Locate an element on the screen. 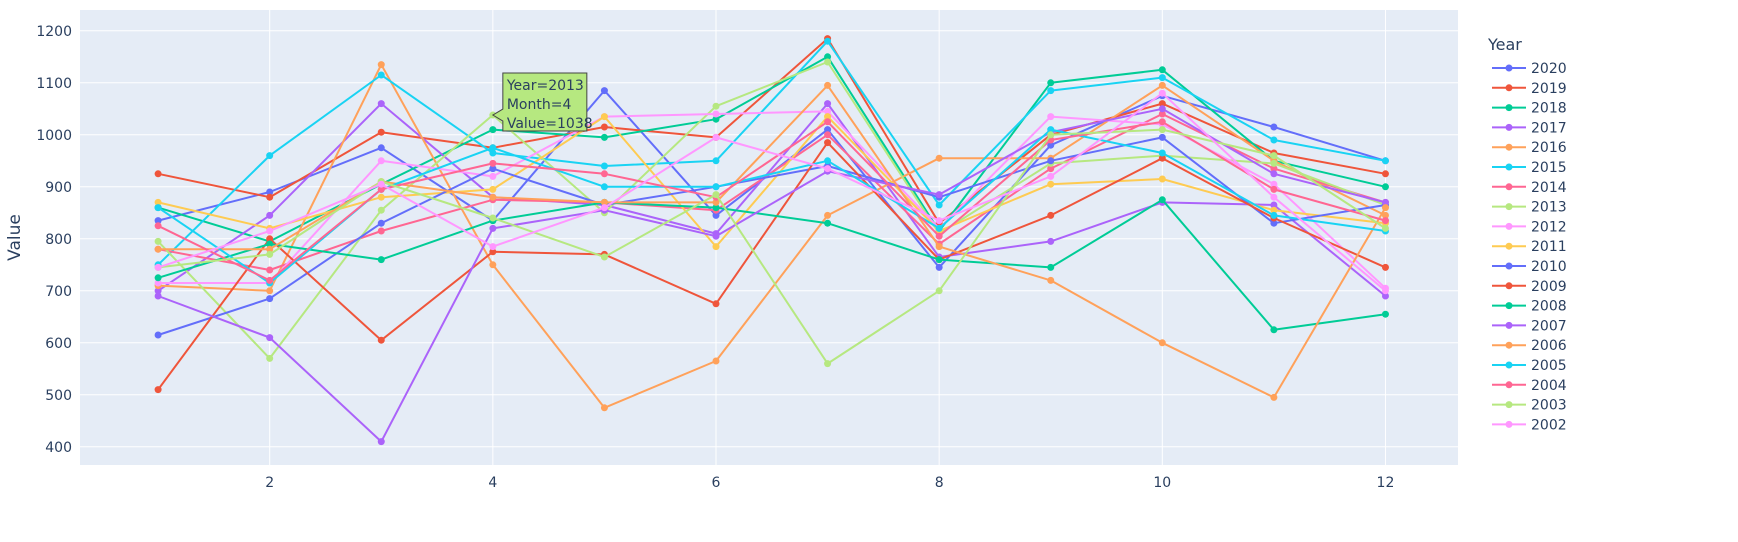 Image resolution: width=1738 pixels, height=542 pixels. legend-item-2011: 2011 is located at coordinates (1529, 247).